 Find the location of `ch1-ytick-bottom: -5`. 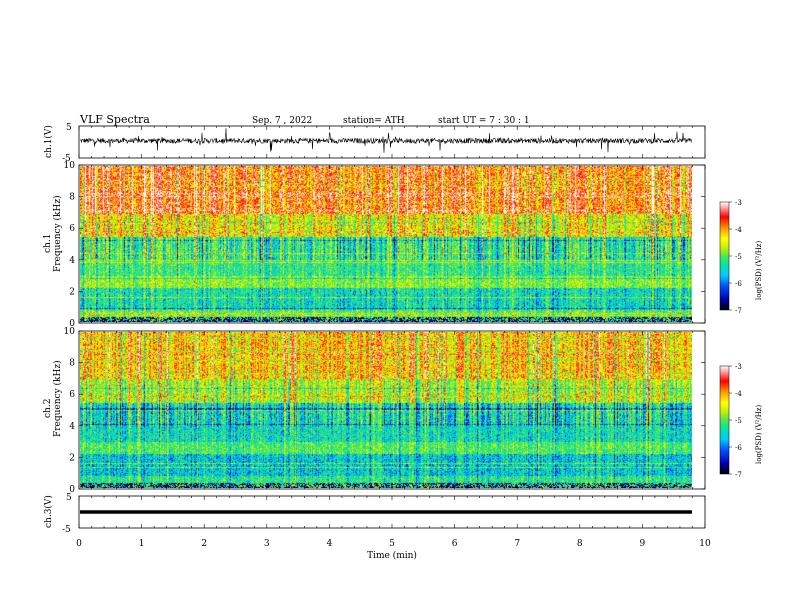

ch1-ytick-bottom: -5 is located at coordinates (66, 159).